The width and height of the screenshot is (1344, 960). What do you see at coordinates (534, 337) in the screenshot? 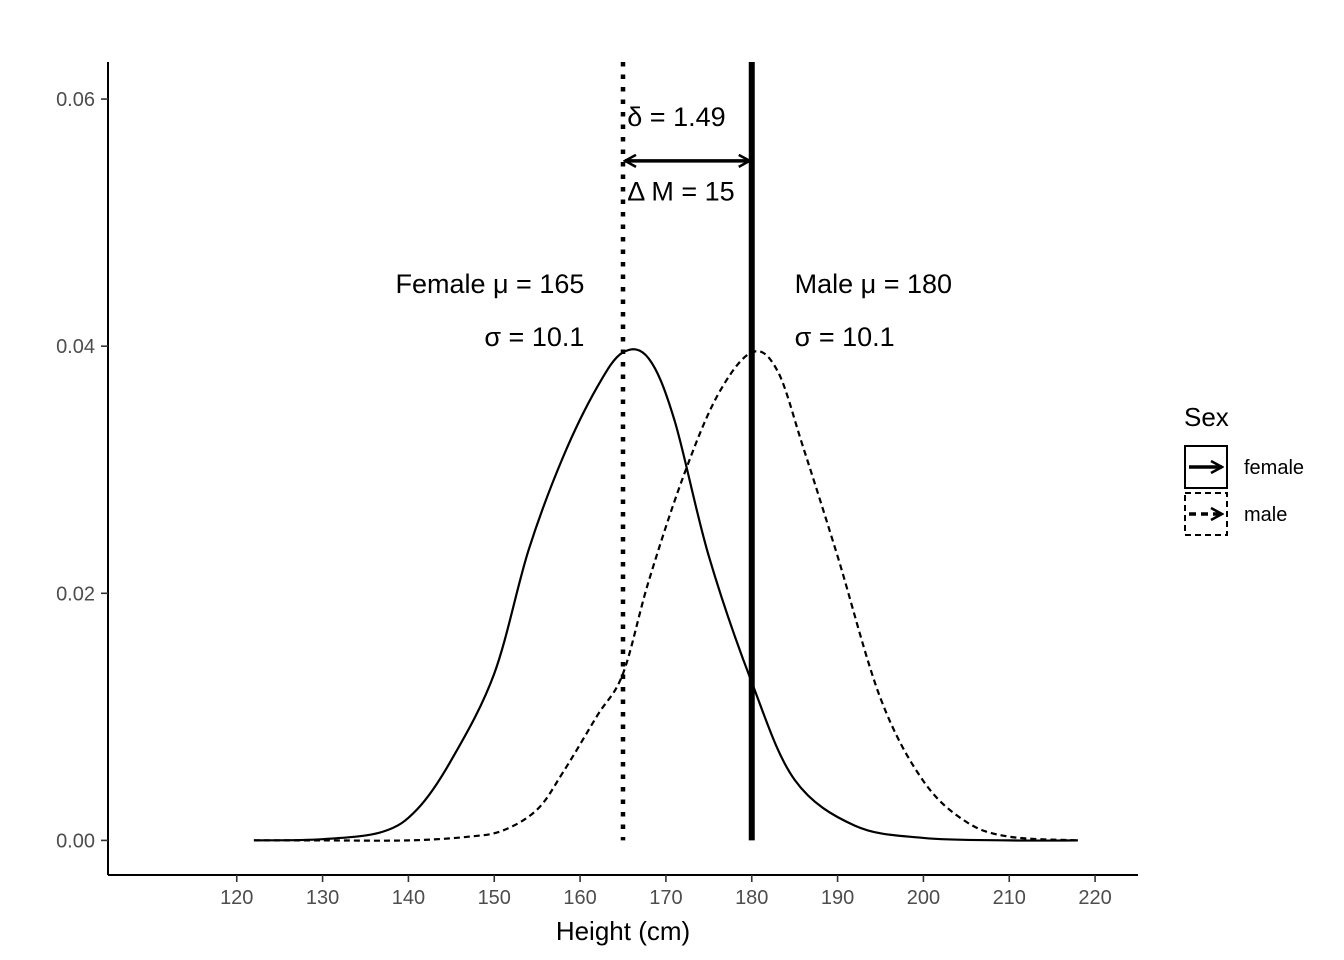
I see `annotation-female-sigma: σ = 10.1` at bounding box center [534, 337].